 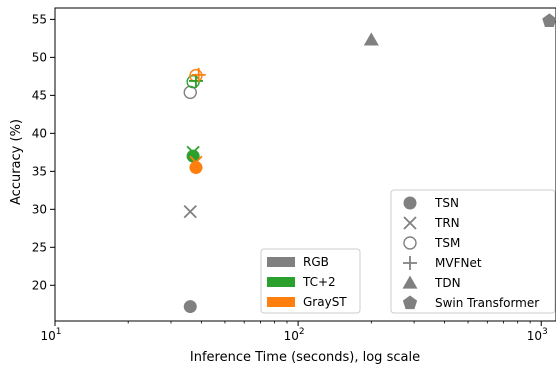 I want to click on y-tick-label: 45, so click(x=39, y=95).